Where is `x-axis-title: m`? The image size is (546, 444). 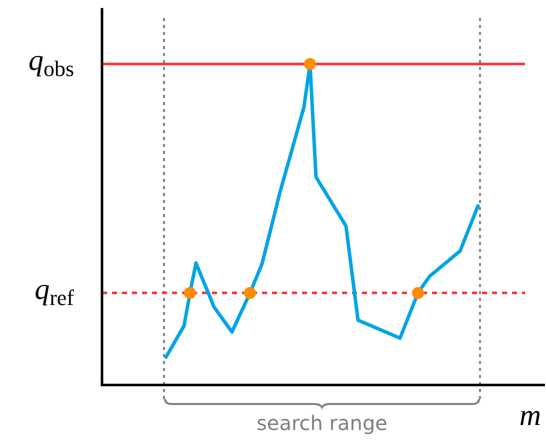 x-axis-title: m is located at coordinates (530, 415).